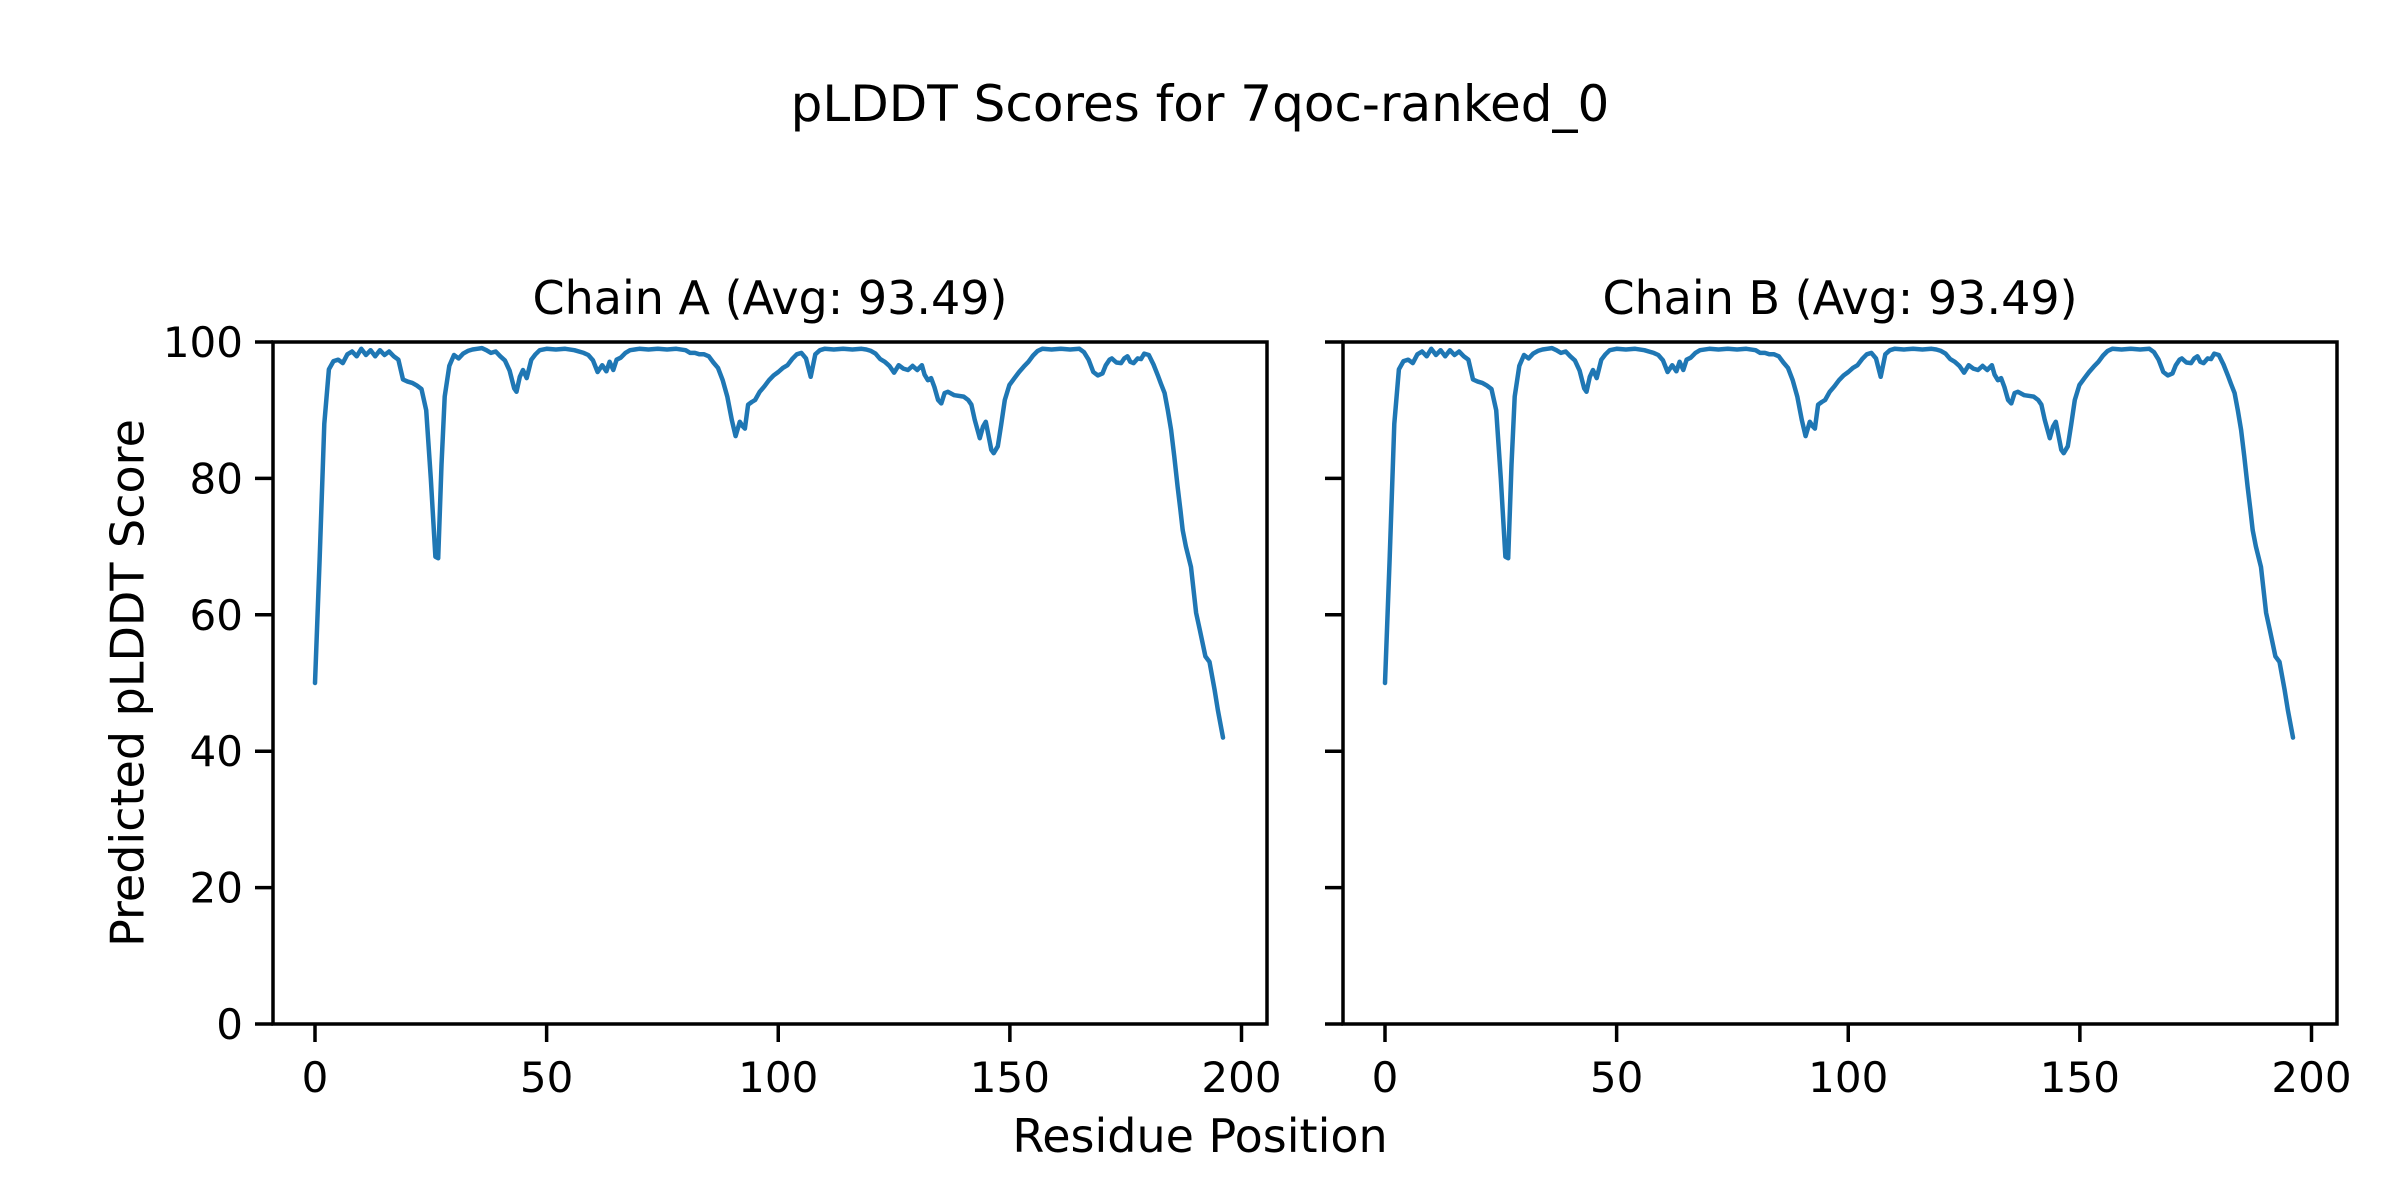 The height and width of the screenshot is (1200, 2400). I want to click on y-tick-label: 0, so click(229, 1024).